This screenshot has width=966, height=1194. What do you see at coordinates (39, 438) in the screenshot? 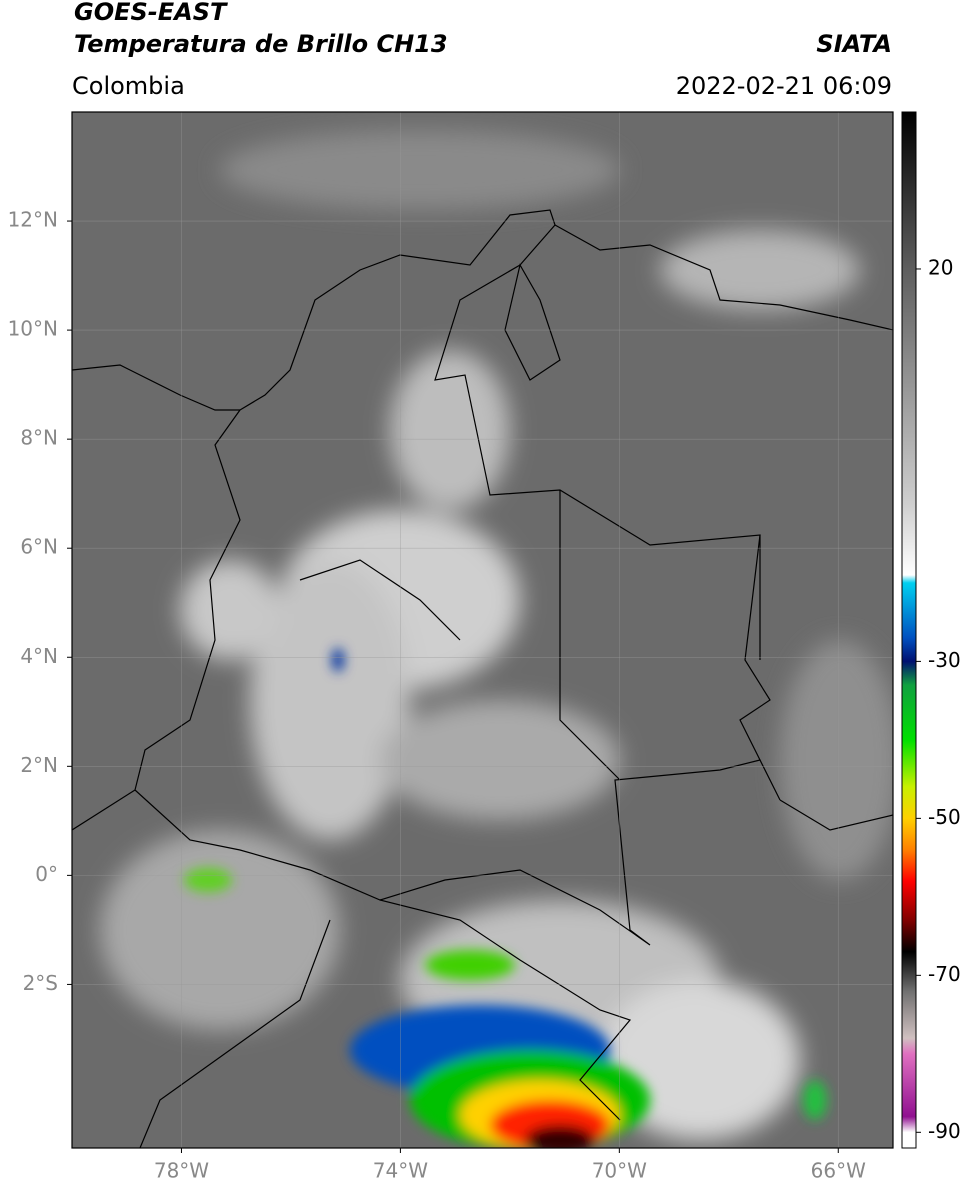
I see `y-tick-label: 8°N` at bounding box center [39, 438].